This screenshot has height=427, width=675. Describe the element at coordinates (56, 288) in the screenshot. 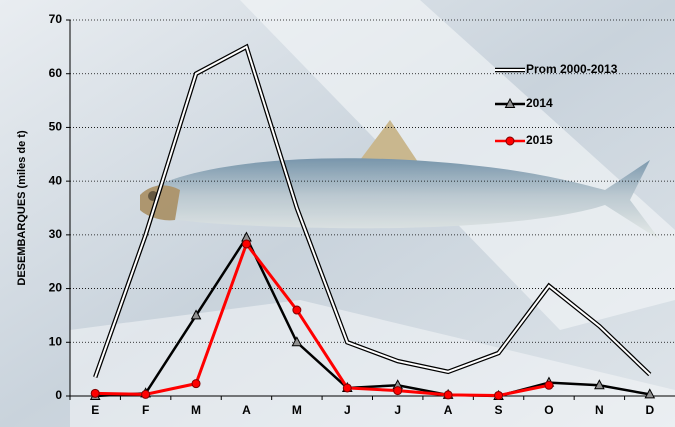

I see `y-tick-label: 20` at that location.